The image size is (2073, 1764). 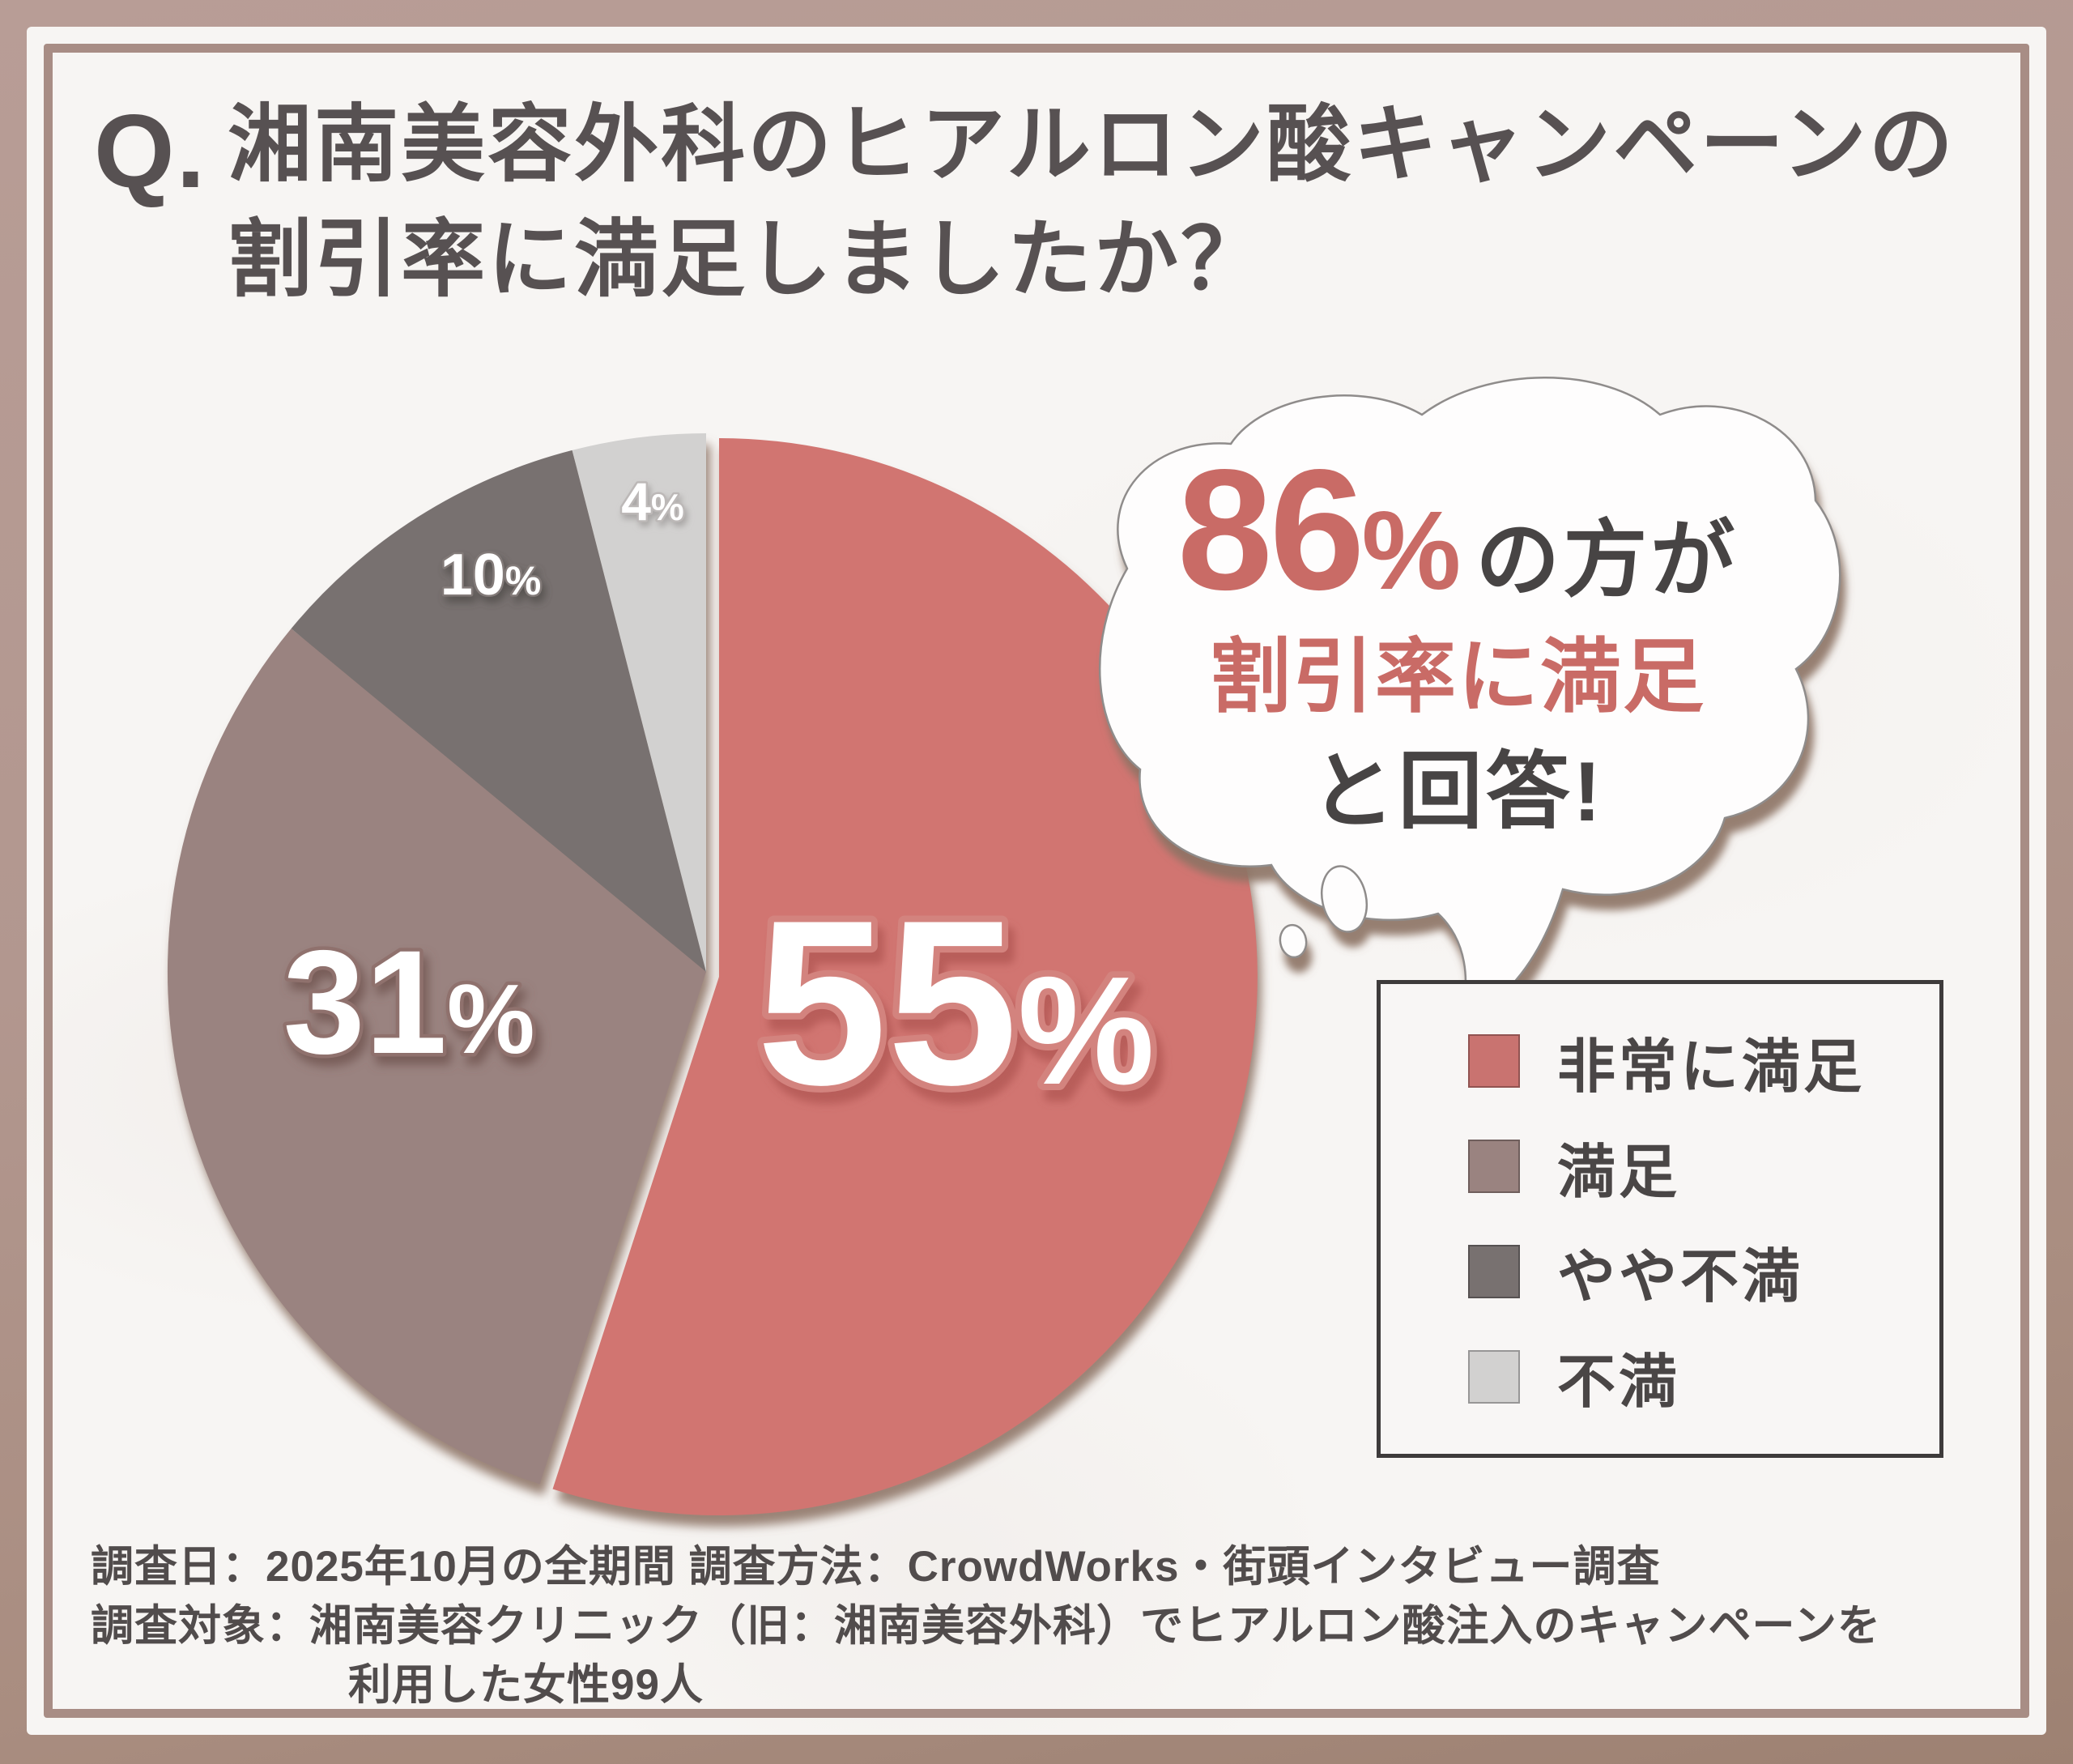 I want to click on question-prefix: Q., so click(x=150, y=152).